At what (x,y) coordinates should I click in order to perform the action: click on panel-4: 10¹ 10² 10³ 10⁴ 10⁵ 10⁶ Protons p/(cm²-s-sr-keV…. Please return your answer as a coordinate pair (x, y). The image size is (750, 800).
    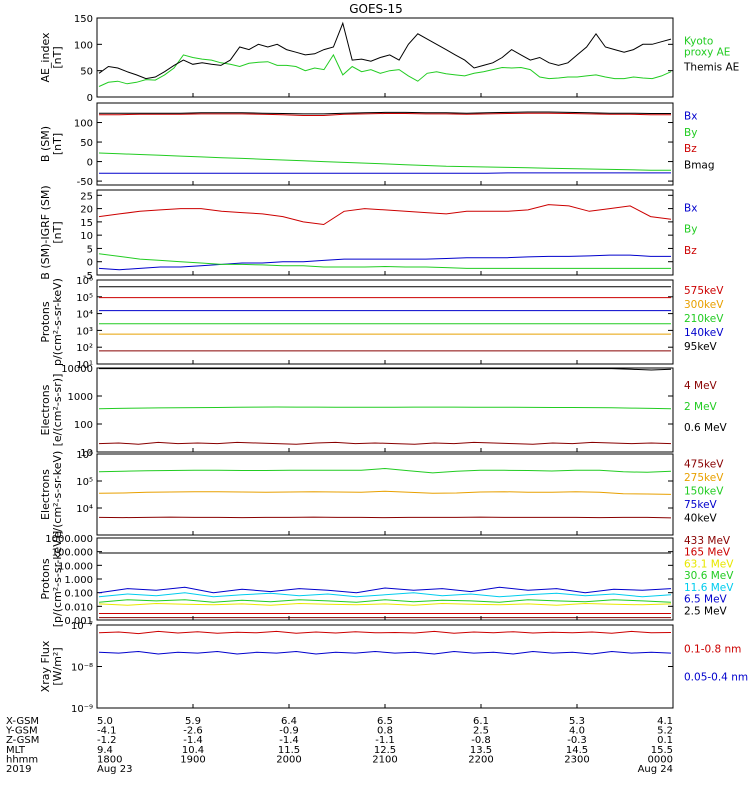
    Looking at the image, I should click on (381, 323).